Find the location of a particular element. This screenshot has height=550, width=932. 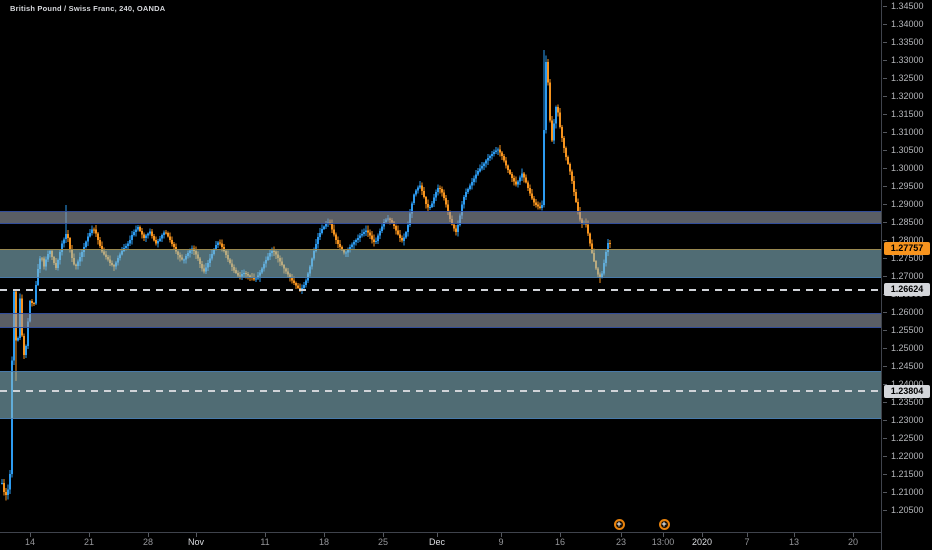

time-axis-label: 14 is located at coordinates (30, 542).